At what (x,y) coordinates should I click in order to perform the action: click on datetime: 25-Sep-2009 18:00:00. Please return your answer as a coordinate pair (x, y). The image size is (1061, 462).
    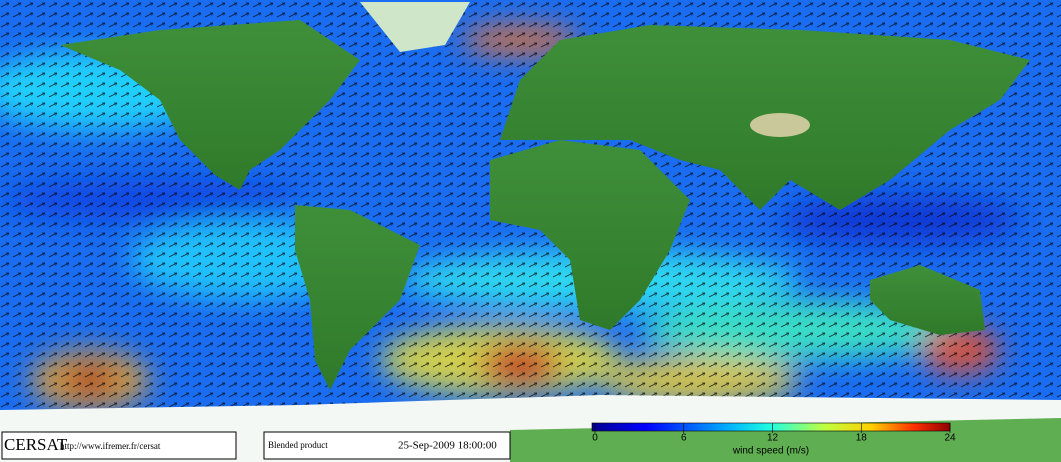
    Looking at the image, I should click on (447, 446).